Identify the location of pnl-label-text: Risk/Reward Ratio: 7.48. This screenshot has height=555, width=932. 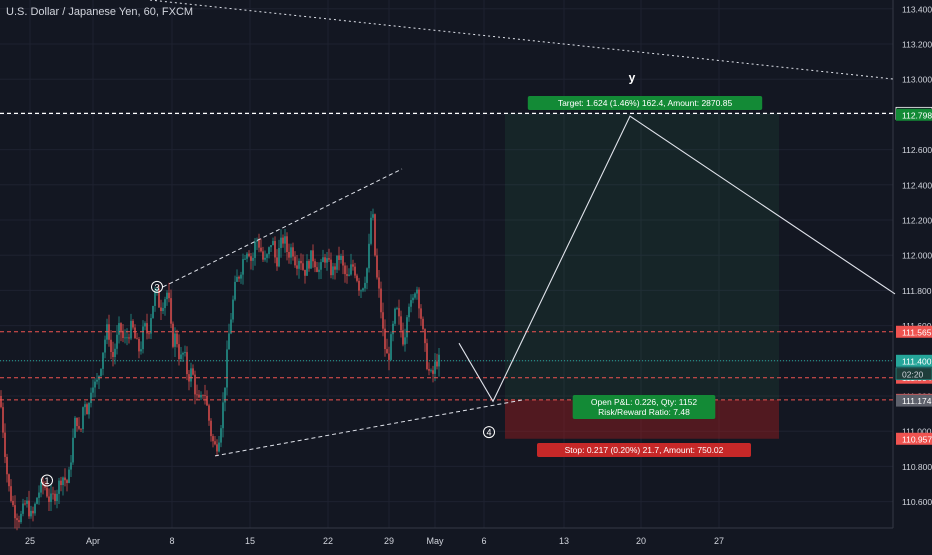
(644, 412).